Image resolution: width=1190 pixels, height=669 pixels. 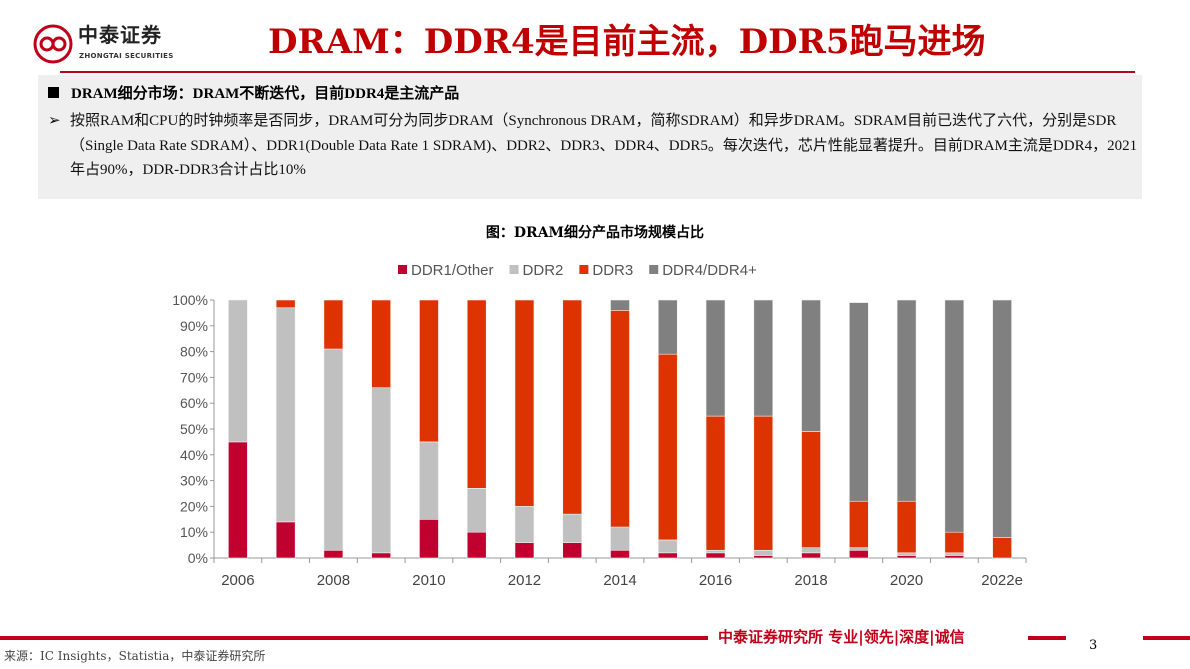 What do you see at coordinates (859, 524) in the screenshot?
I see `bar-segment-ddr3-2019` at bounding box center [859, 524].